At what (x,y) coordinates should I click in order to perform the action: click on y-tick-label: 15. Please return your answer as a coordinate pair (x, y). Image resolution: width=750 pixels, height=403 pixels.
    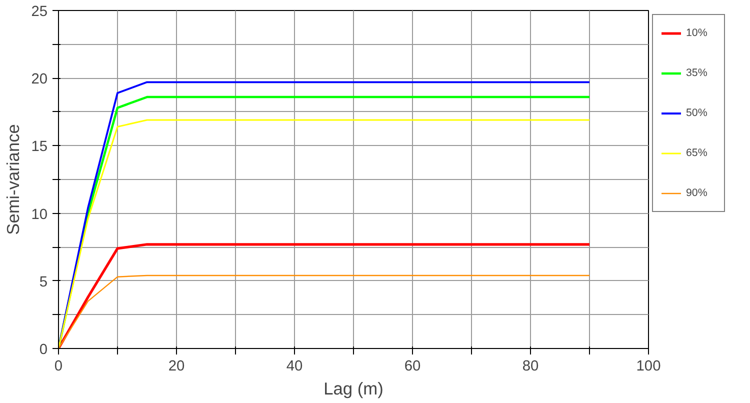
    Looking at the image, I should click on (39, 147).